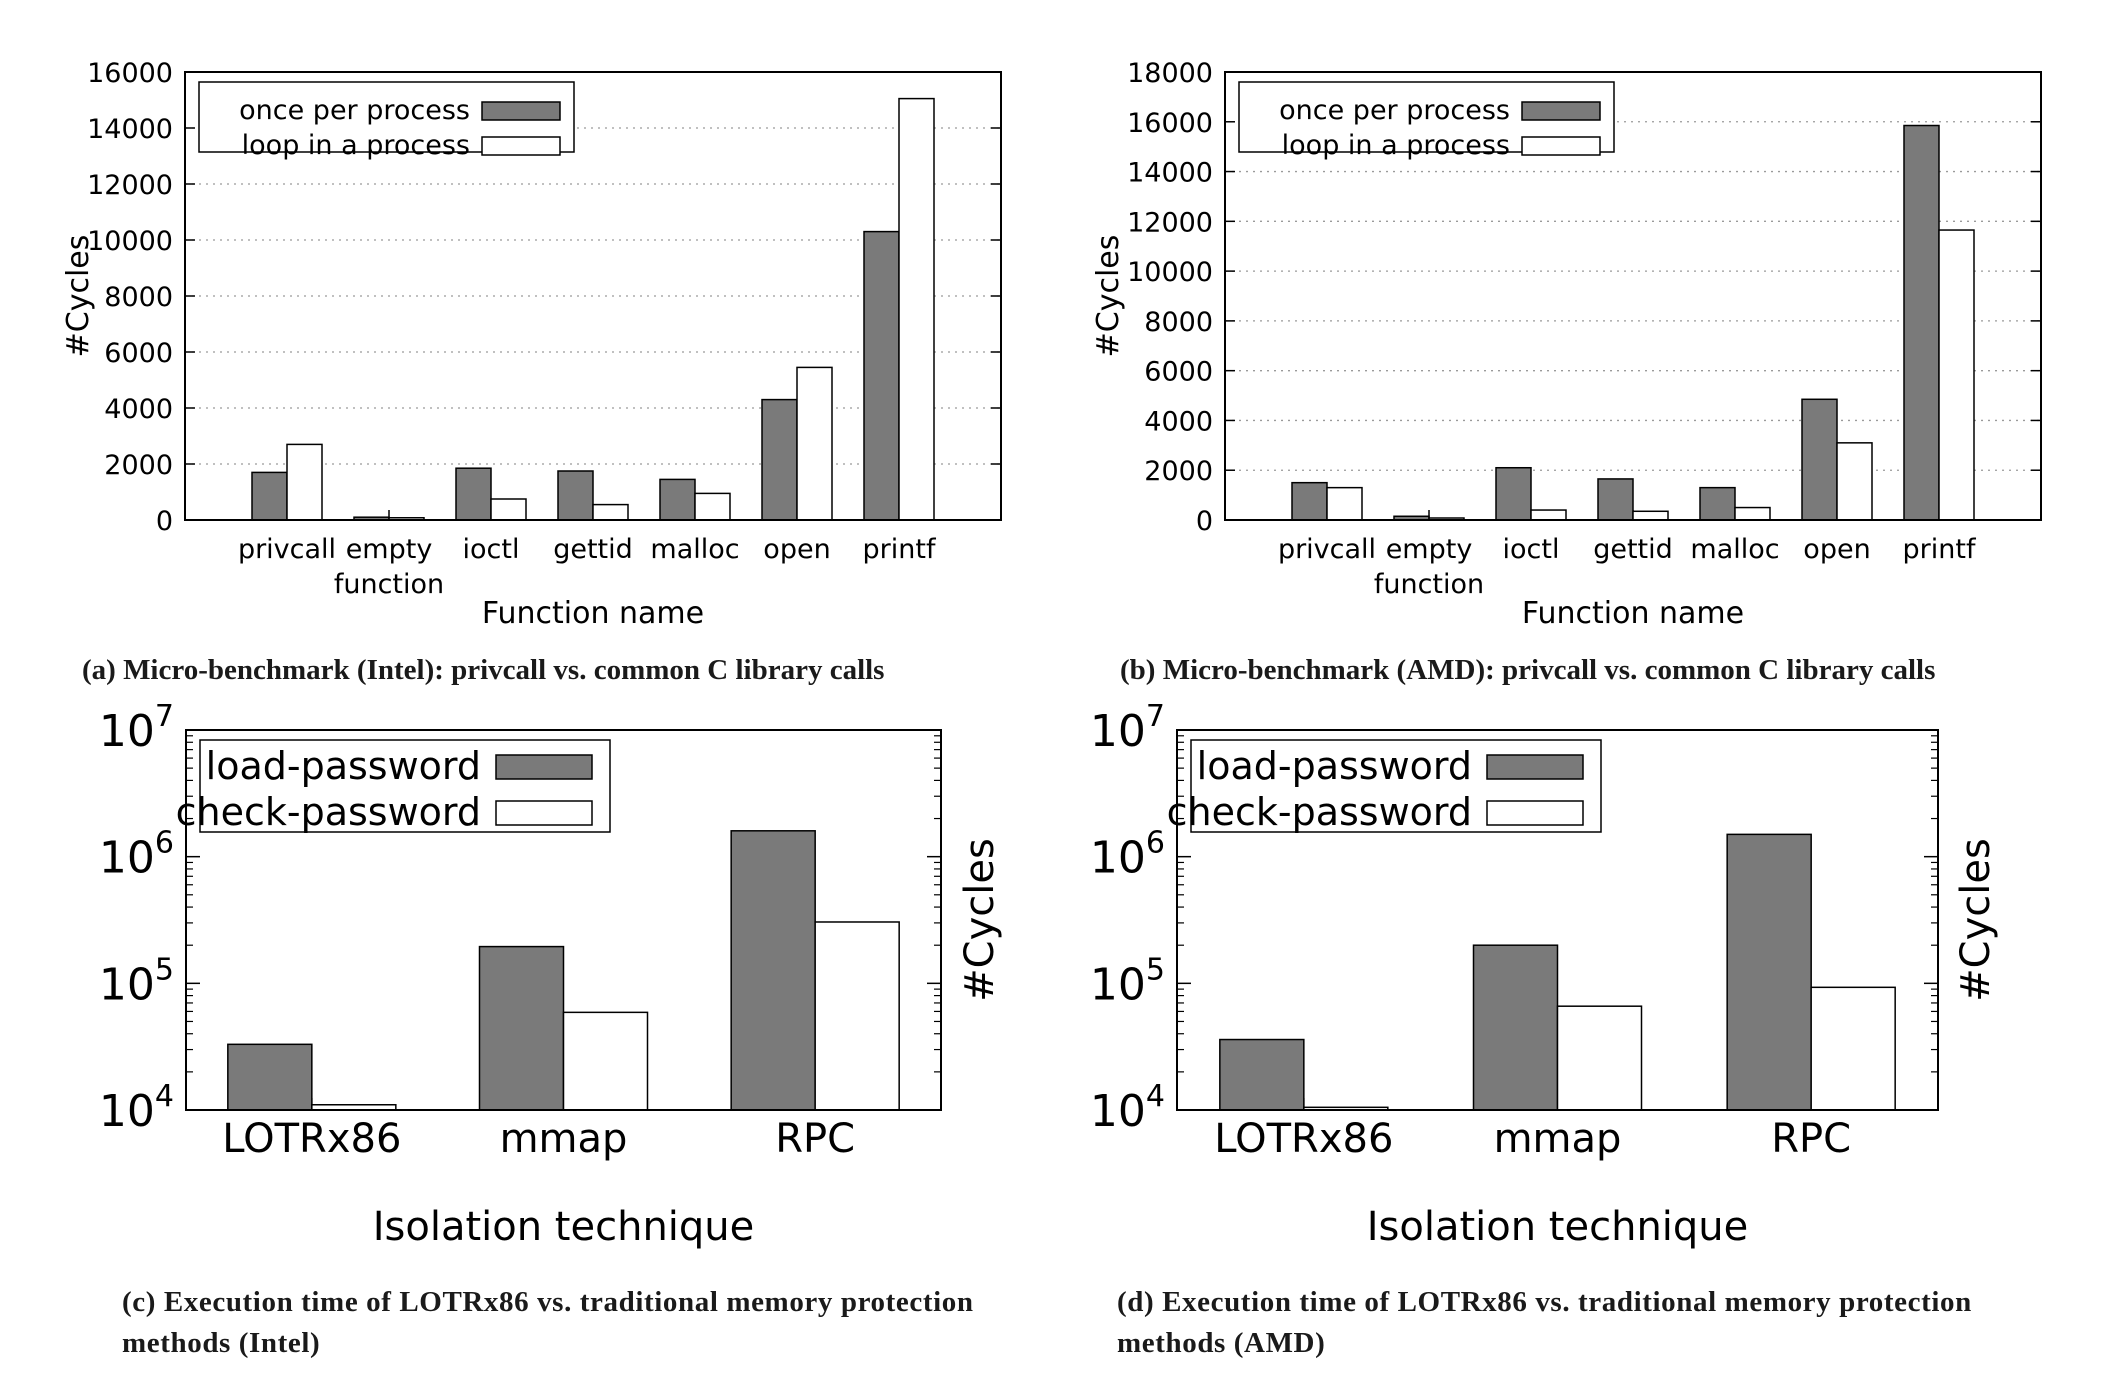 This screenshot has height=1388, width=2118. Describe the element at coordinates (1429, 584) in the screenshot. I see `x-tick-label: function` at that location.